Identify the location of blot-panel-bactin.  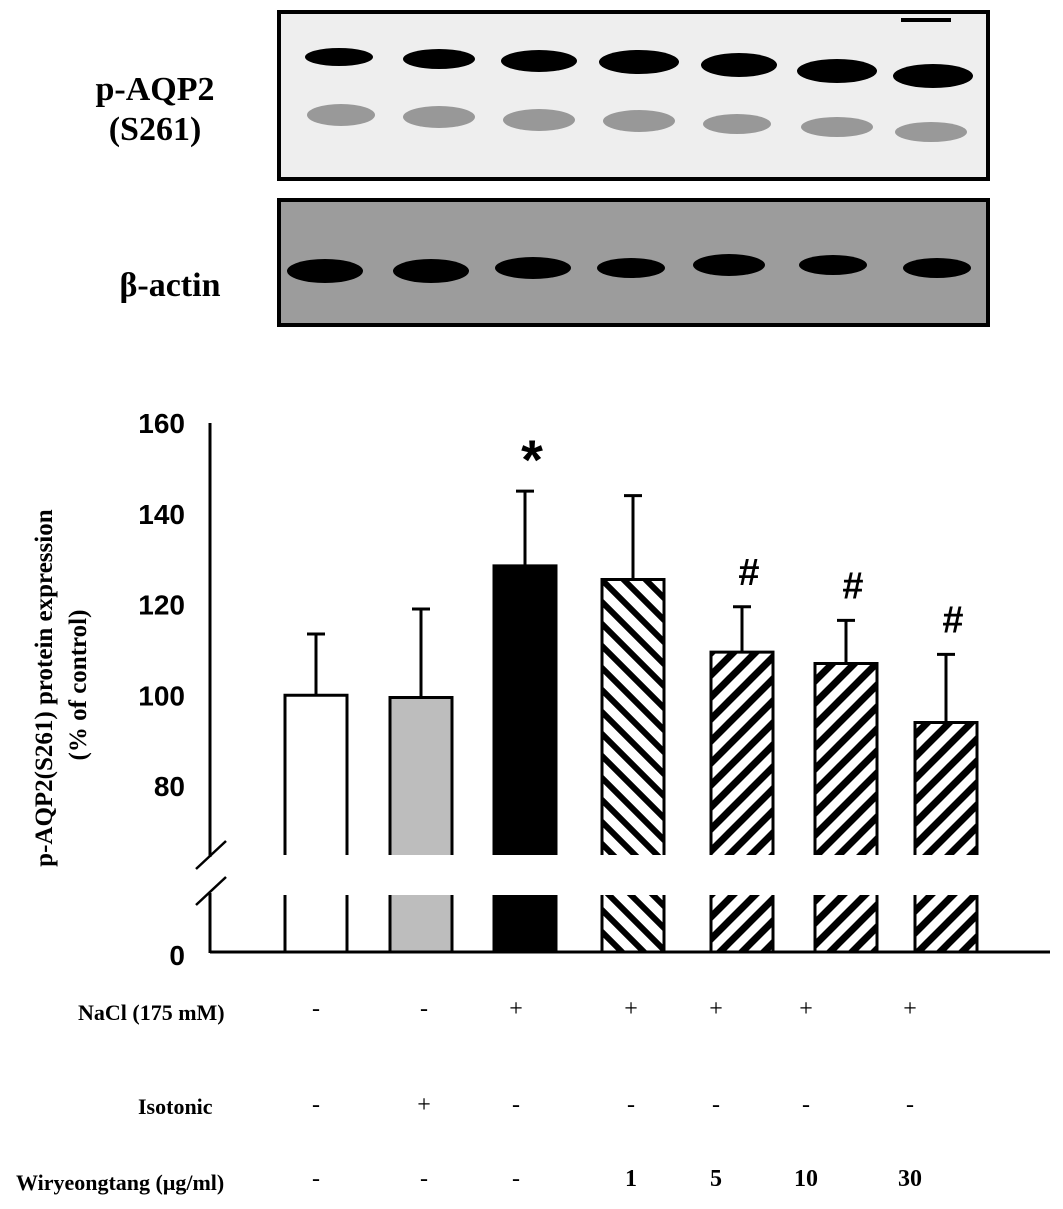
(633, 262).